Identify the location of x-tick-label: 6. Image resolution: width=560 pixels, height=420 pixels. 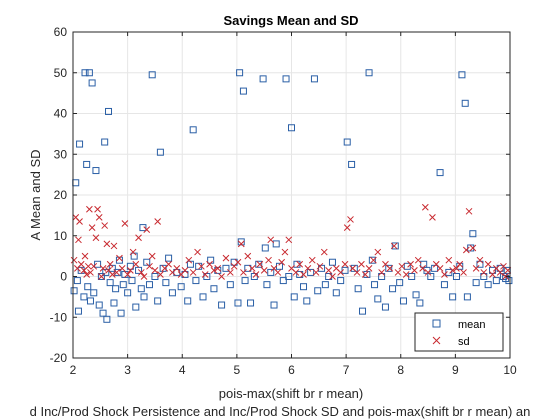
(291, 370).